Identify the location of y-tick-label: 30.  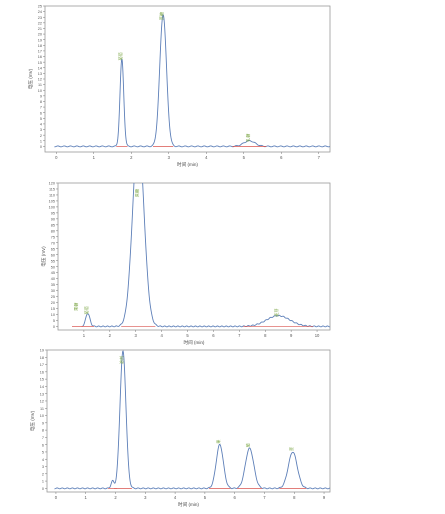
(53, 291).